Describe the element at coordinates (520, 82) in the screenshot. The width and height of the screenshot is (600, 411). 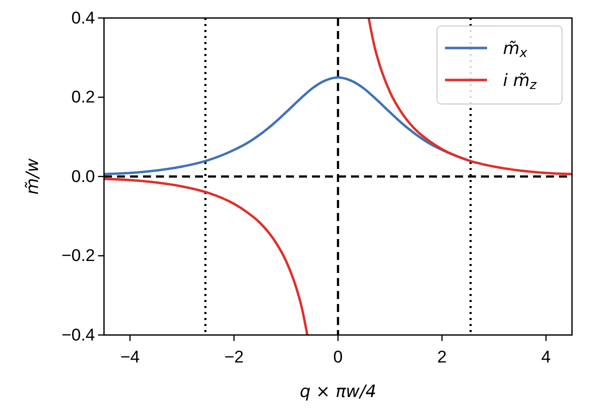
I see `legend-label: i m̃$_{z}$` at that location.